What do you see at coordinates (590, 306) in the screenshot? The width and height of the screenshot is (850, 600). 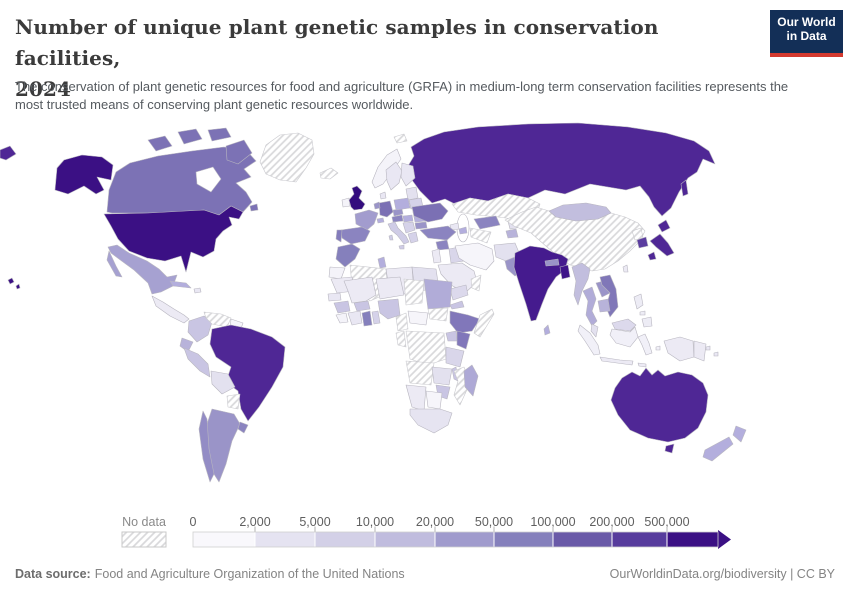 I see `country-thailand` at bounding box center [590, 306].